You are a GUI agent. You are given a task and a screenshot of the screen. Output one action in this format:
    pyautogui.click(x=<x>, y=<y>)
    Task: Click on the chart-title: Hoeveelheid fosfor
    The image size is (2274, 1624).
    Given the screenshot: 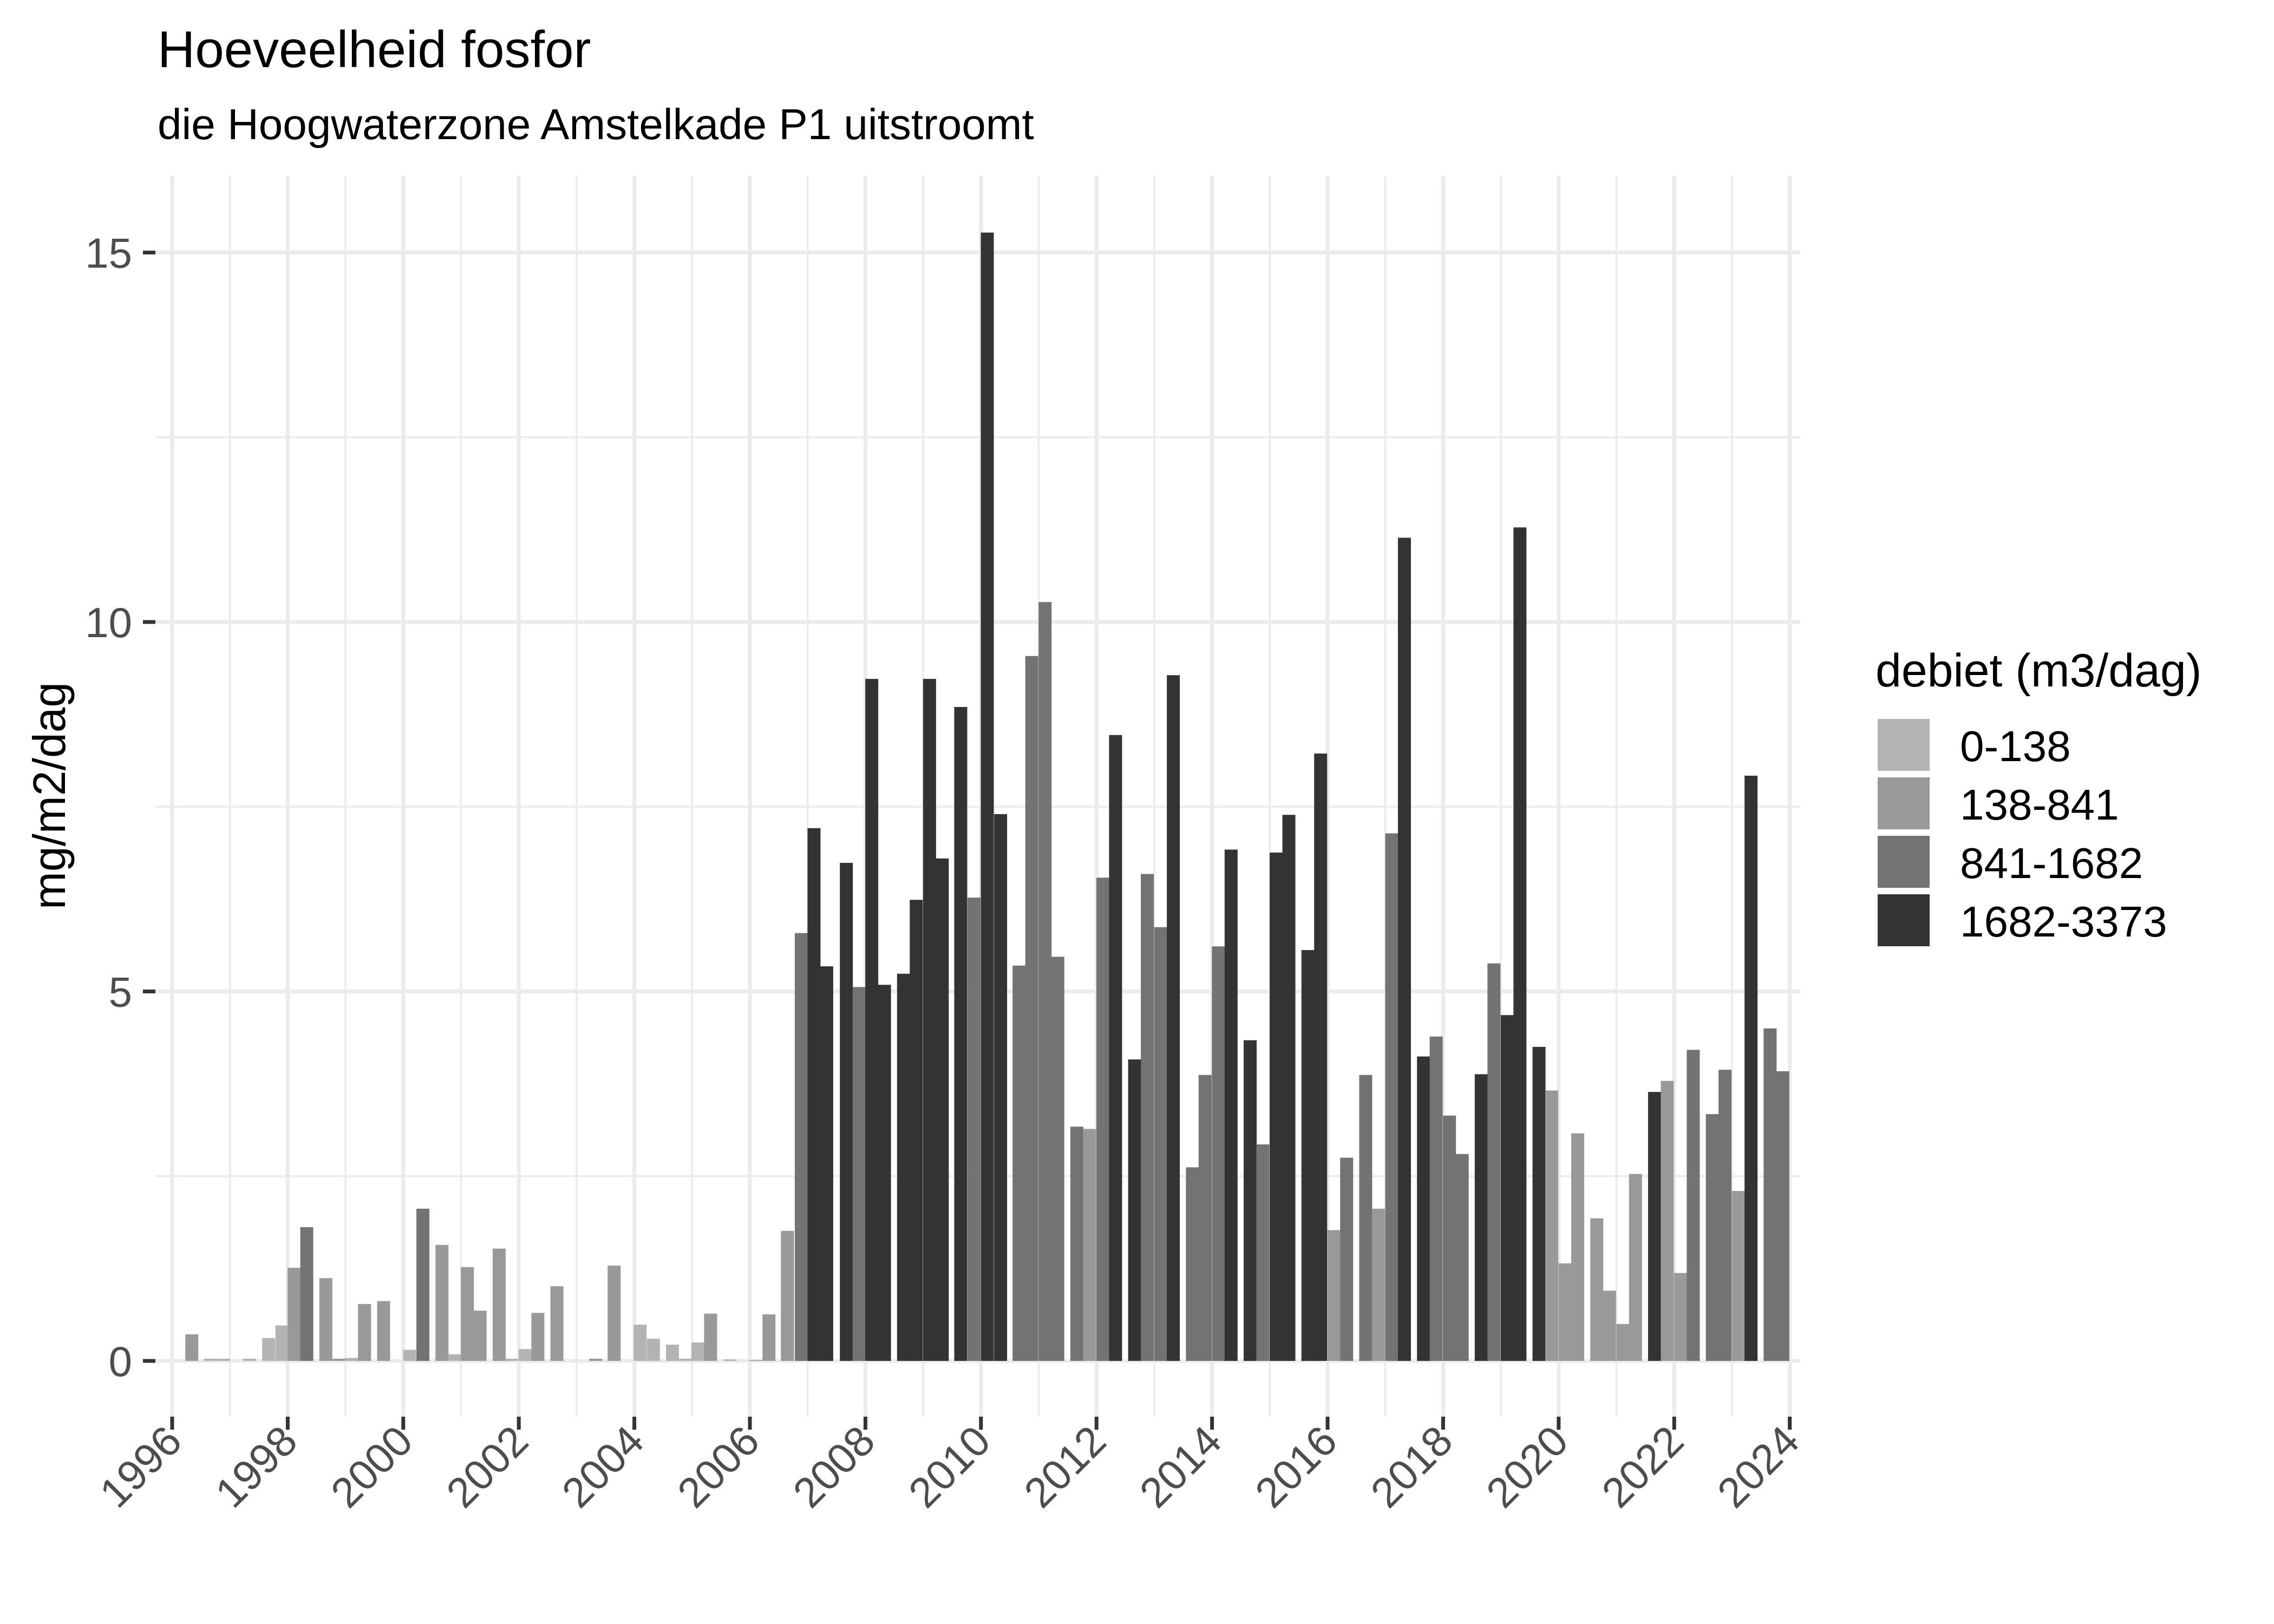 What is the action you would take?
    pyautogui.click(x=375, y=49)
    